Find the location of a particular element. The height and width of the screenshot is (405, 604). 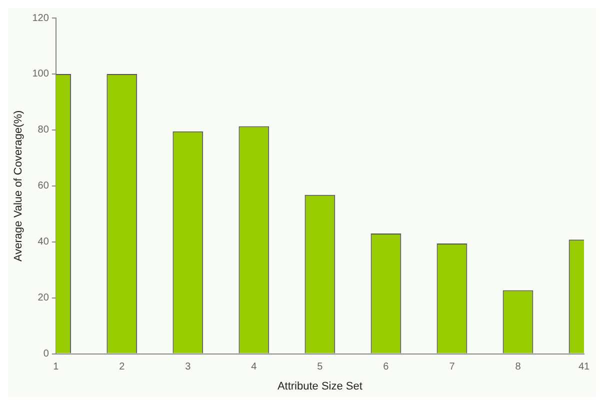

x-tick-label: 5 is located at coordinates (320, 367).